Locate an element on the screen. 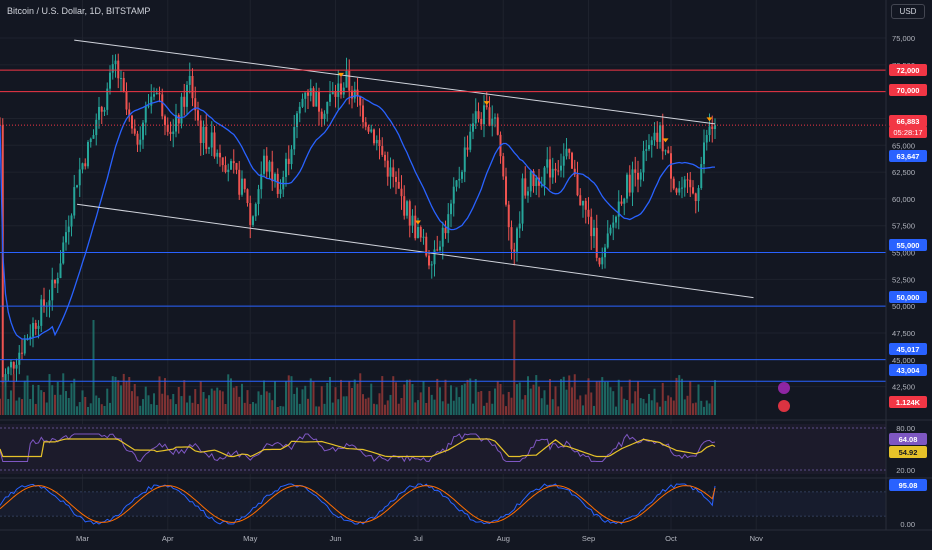 The width and height of the screenshot is (932, 550). price-tick-label: 45,000 is located at coordinates (903, 360).